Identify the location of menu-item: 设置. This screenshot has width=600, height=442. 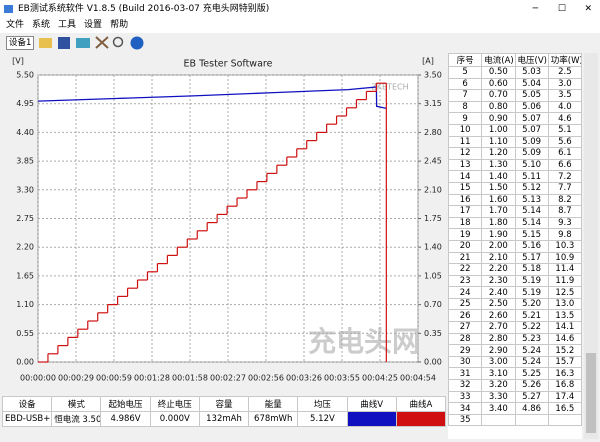
(93, 25).